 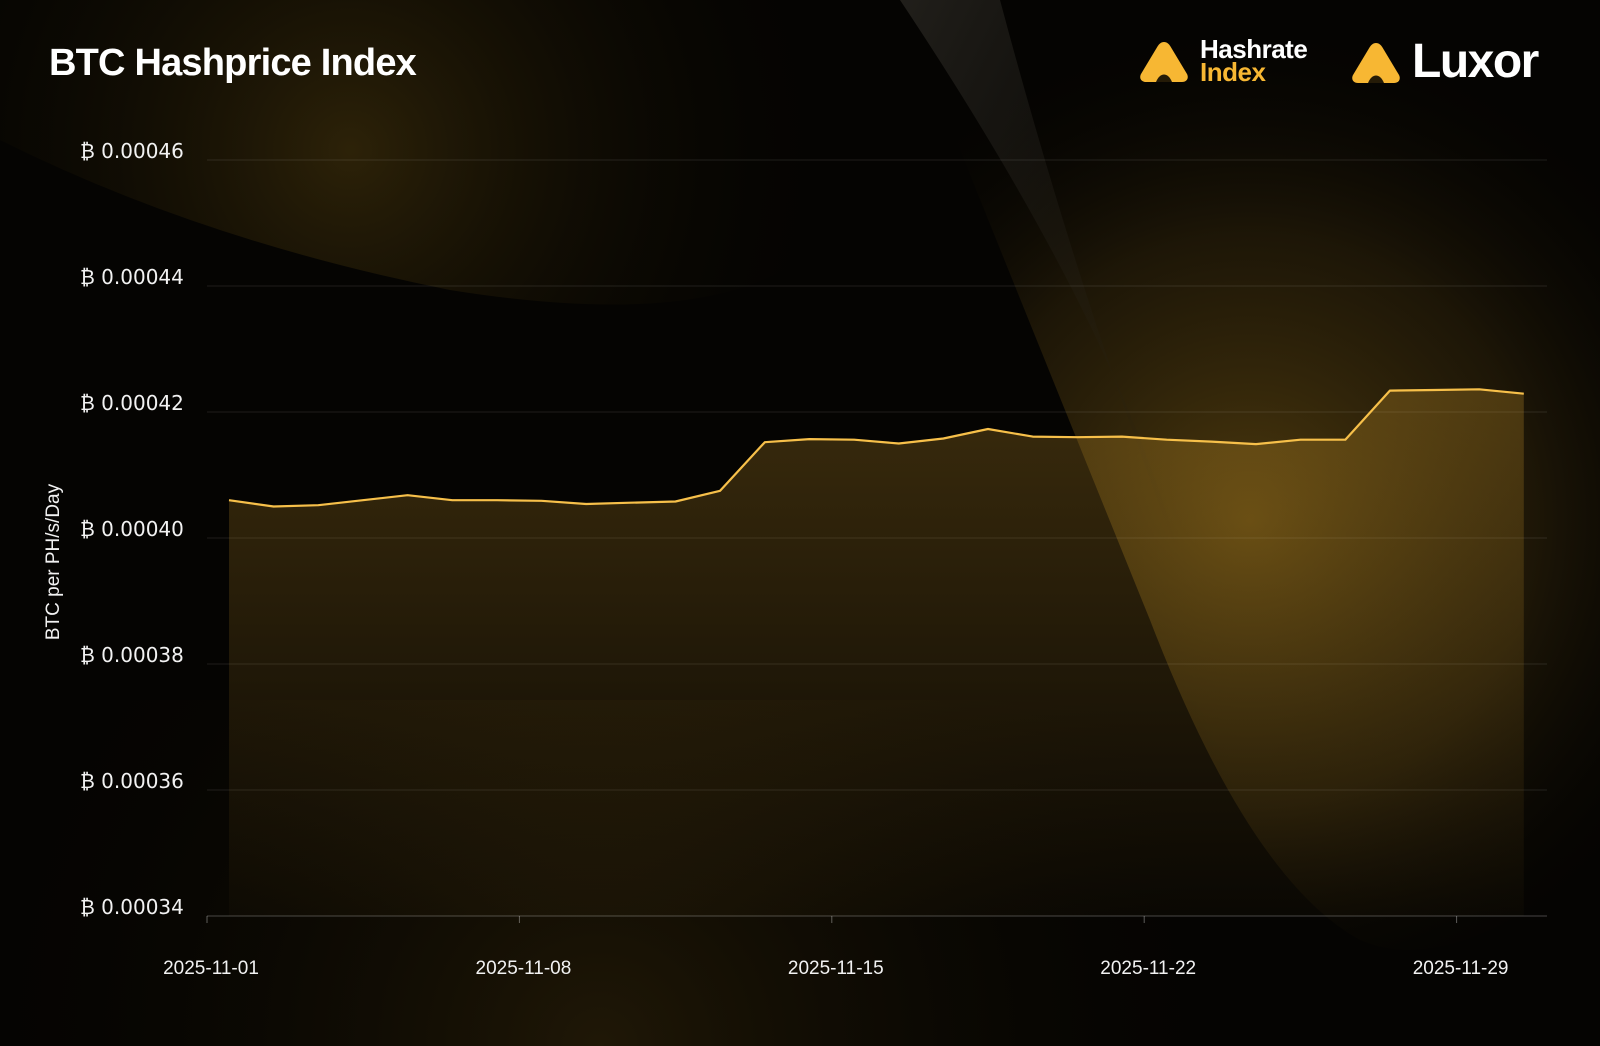 I want to click on luxor-wordmark: Luxor, so click(x=1475, y=61).